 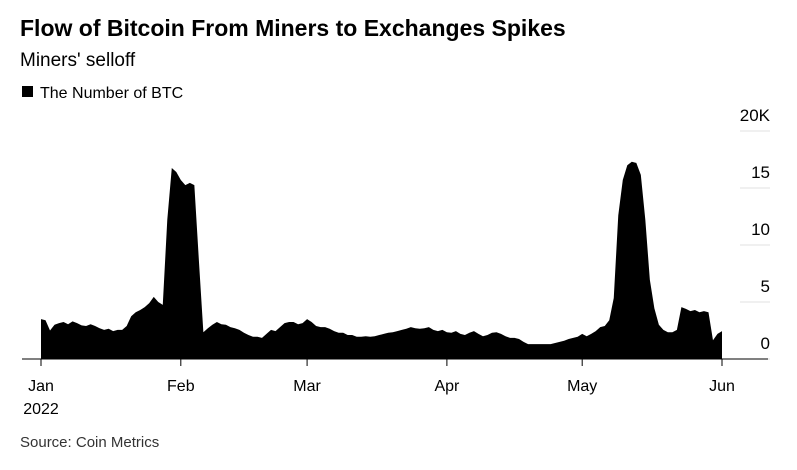 What do you see at coordinates (41, 409) in the screenshot?
I see `x-year-label: 2022` at bounding box center [41, 409].